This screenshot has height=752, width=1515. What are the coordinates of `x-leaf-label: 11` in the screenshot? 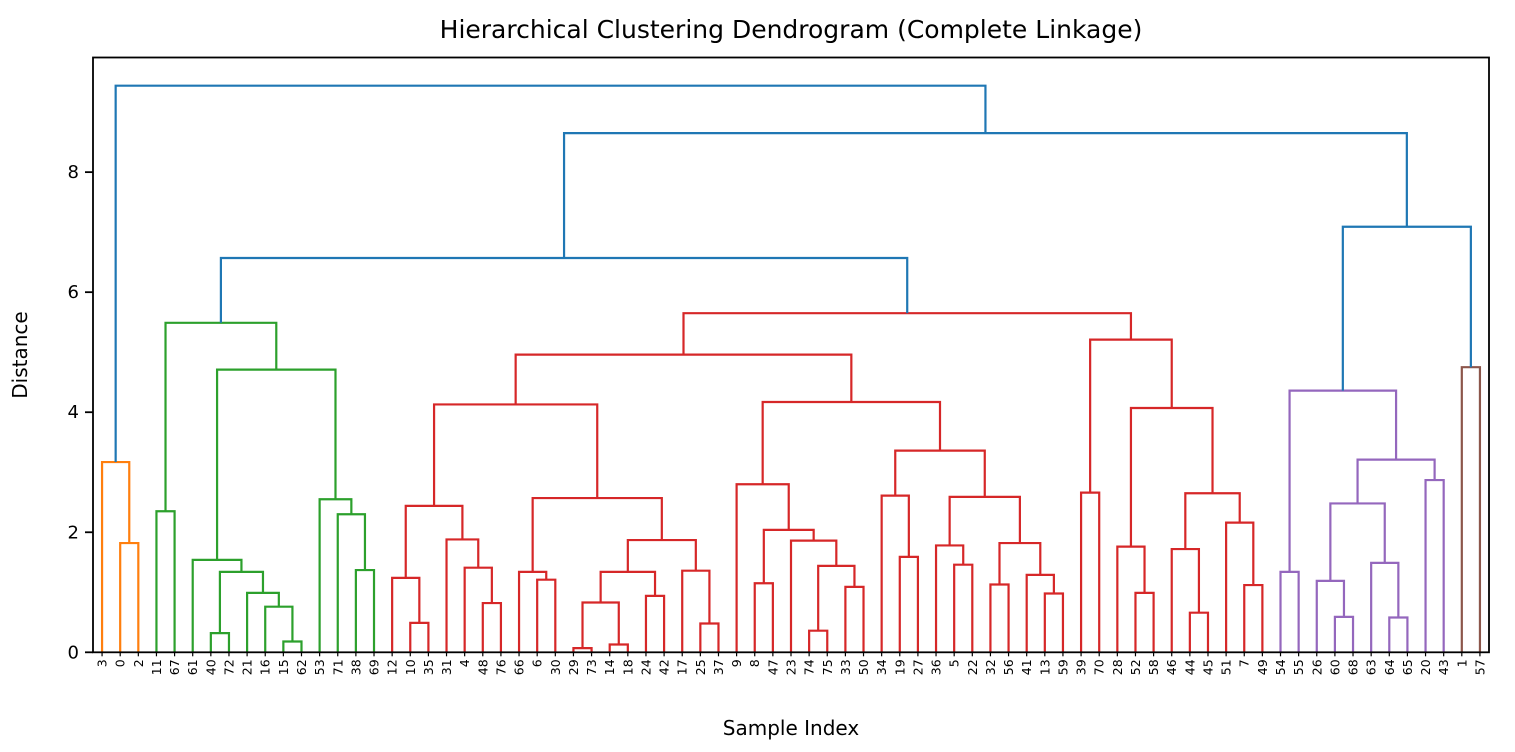 It's located at (156, 667).